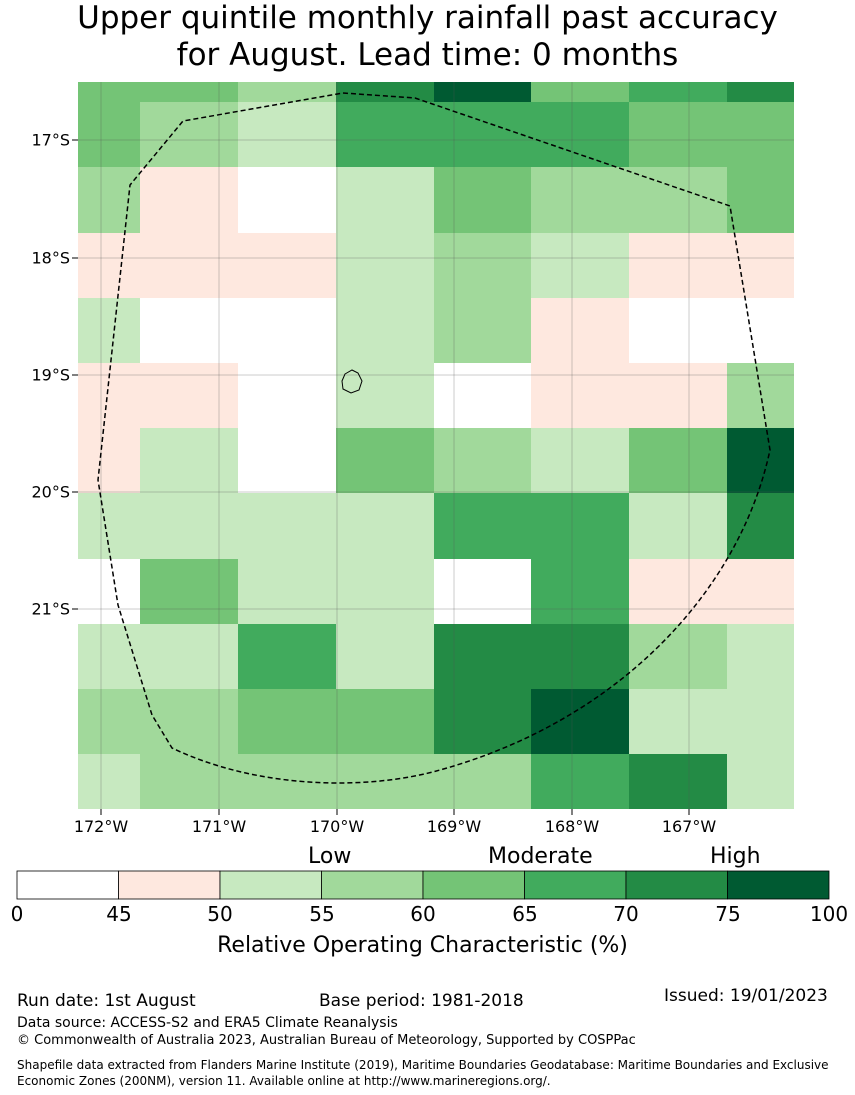 The width and height of the screenshot is (855, 1095). What do you see at coordinates (626, 914) in the screenshot?
I see `tick-label: 70` at bounding box center [626, 914].